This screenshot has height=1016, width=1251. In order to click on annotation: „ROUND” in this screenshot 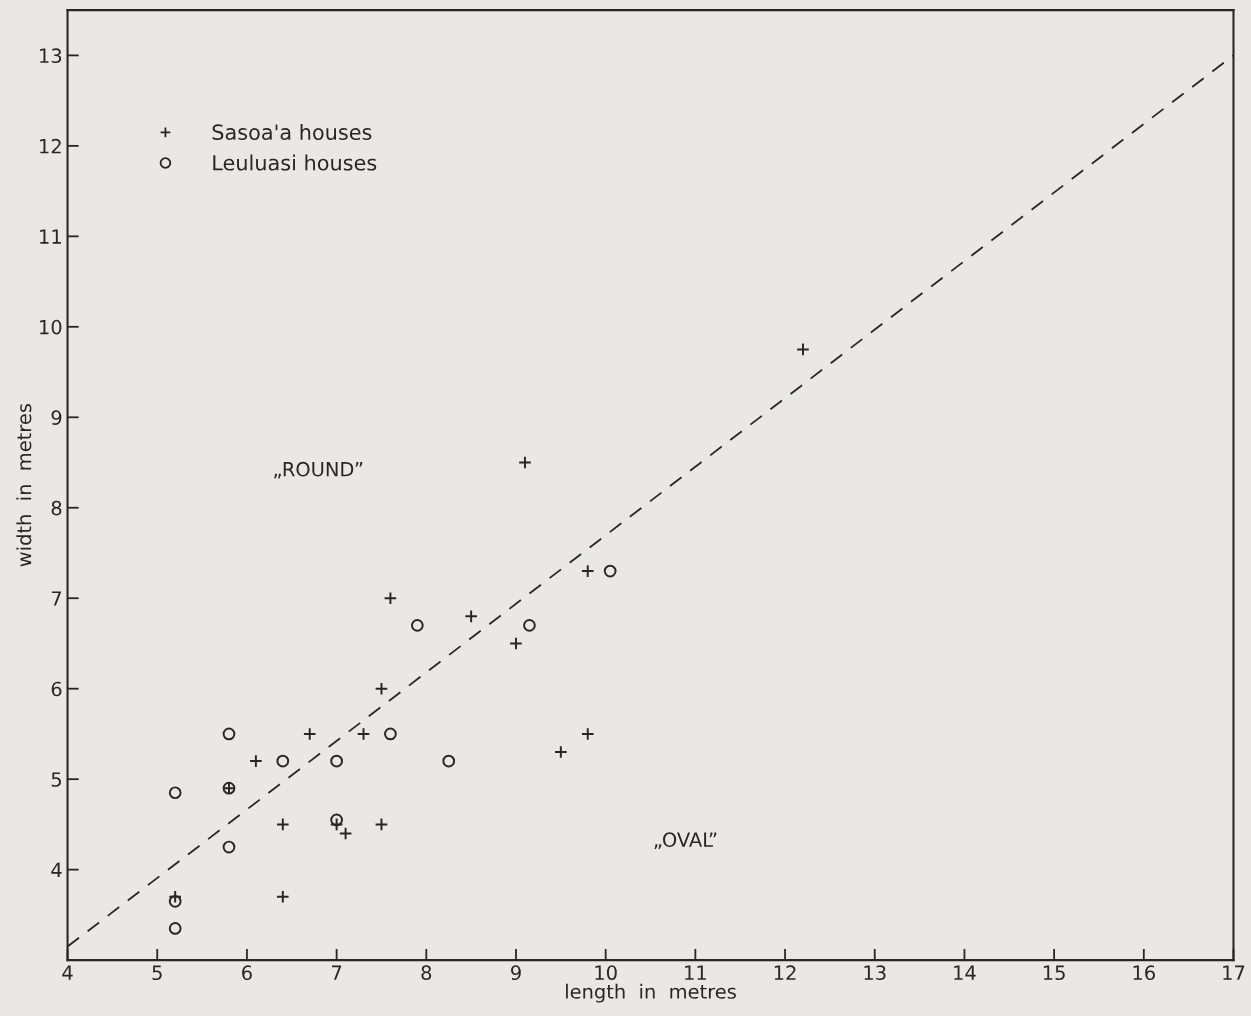, I will do `click(318, 470)`.